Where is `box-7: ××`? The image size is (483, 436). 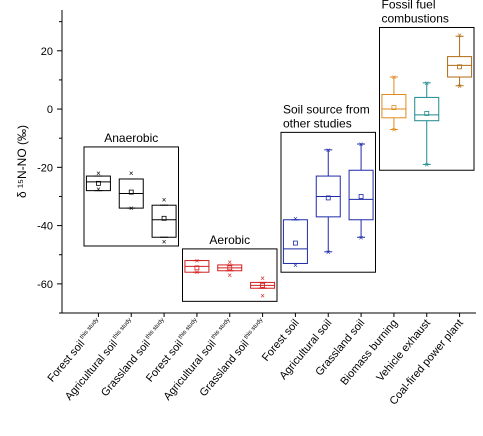 box-7: ×× is located at coordinates (295, 242).